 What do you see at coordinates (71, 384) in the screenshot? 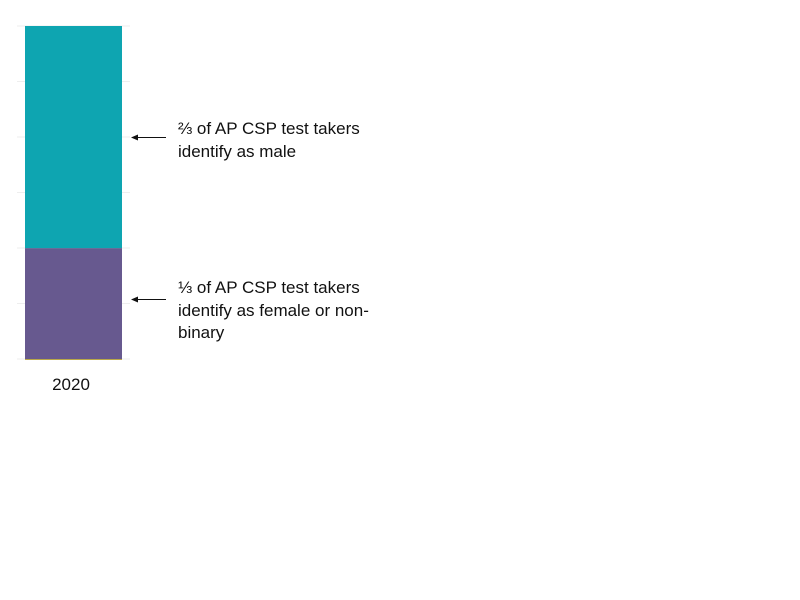
I see `x-tick-label-2020: 2020` at bounding box center [71, 384].